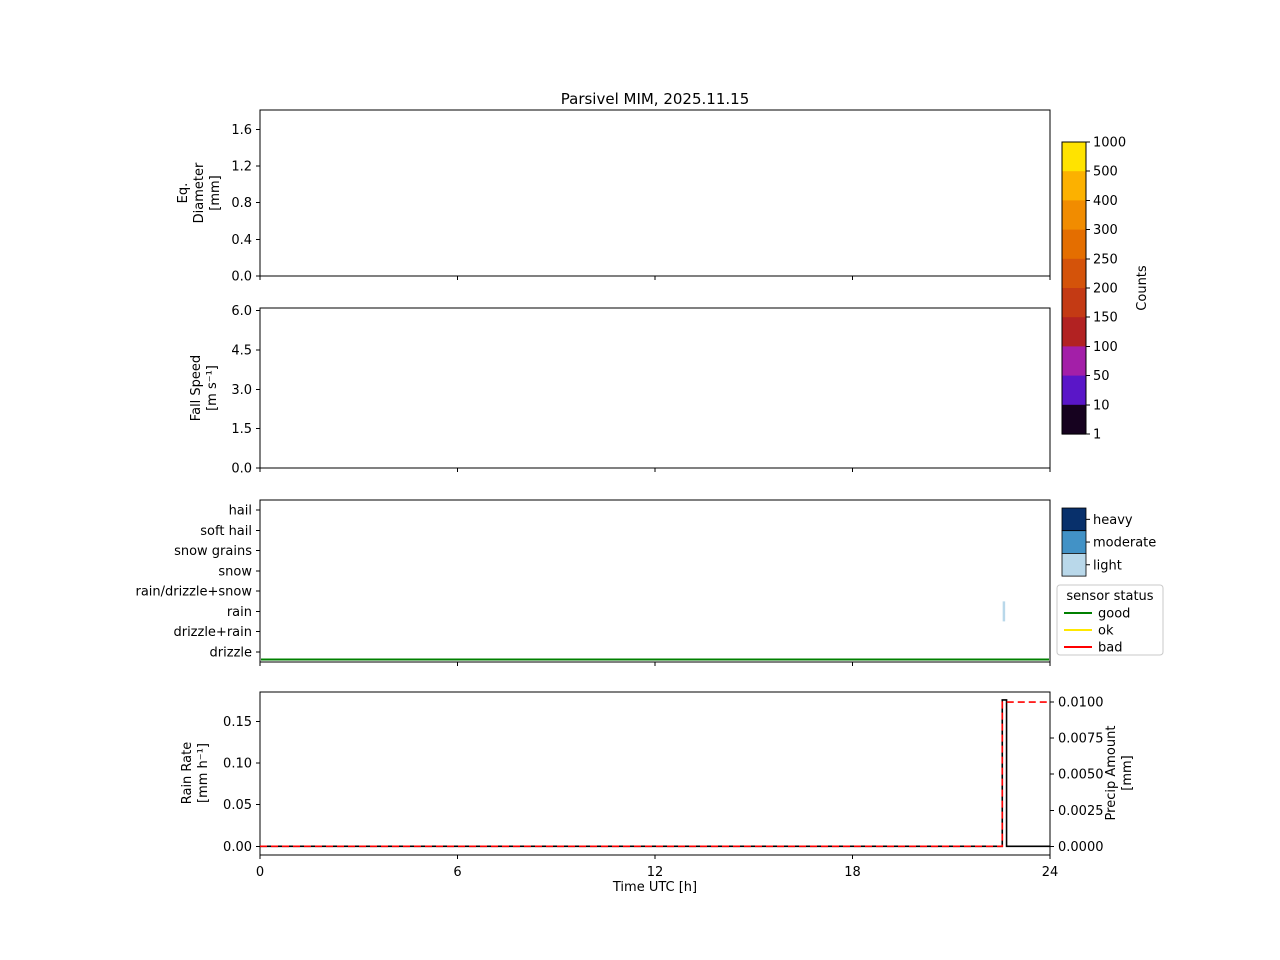 Image resolution: width=1280 pixels, height=960 pixels. I want to click on intensity-label: heavy, so click(1113, 520).